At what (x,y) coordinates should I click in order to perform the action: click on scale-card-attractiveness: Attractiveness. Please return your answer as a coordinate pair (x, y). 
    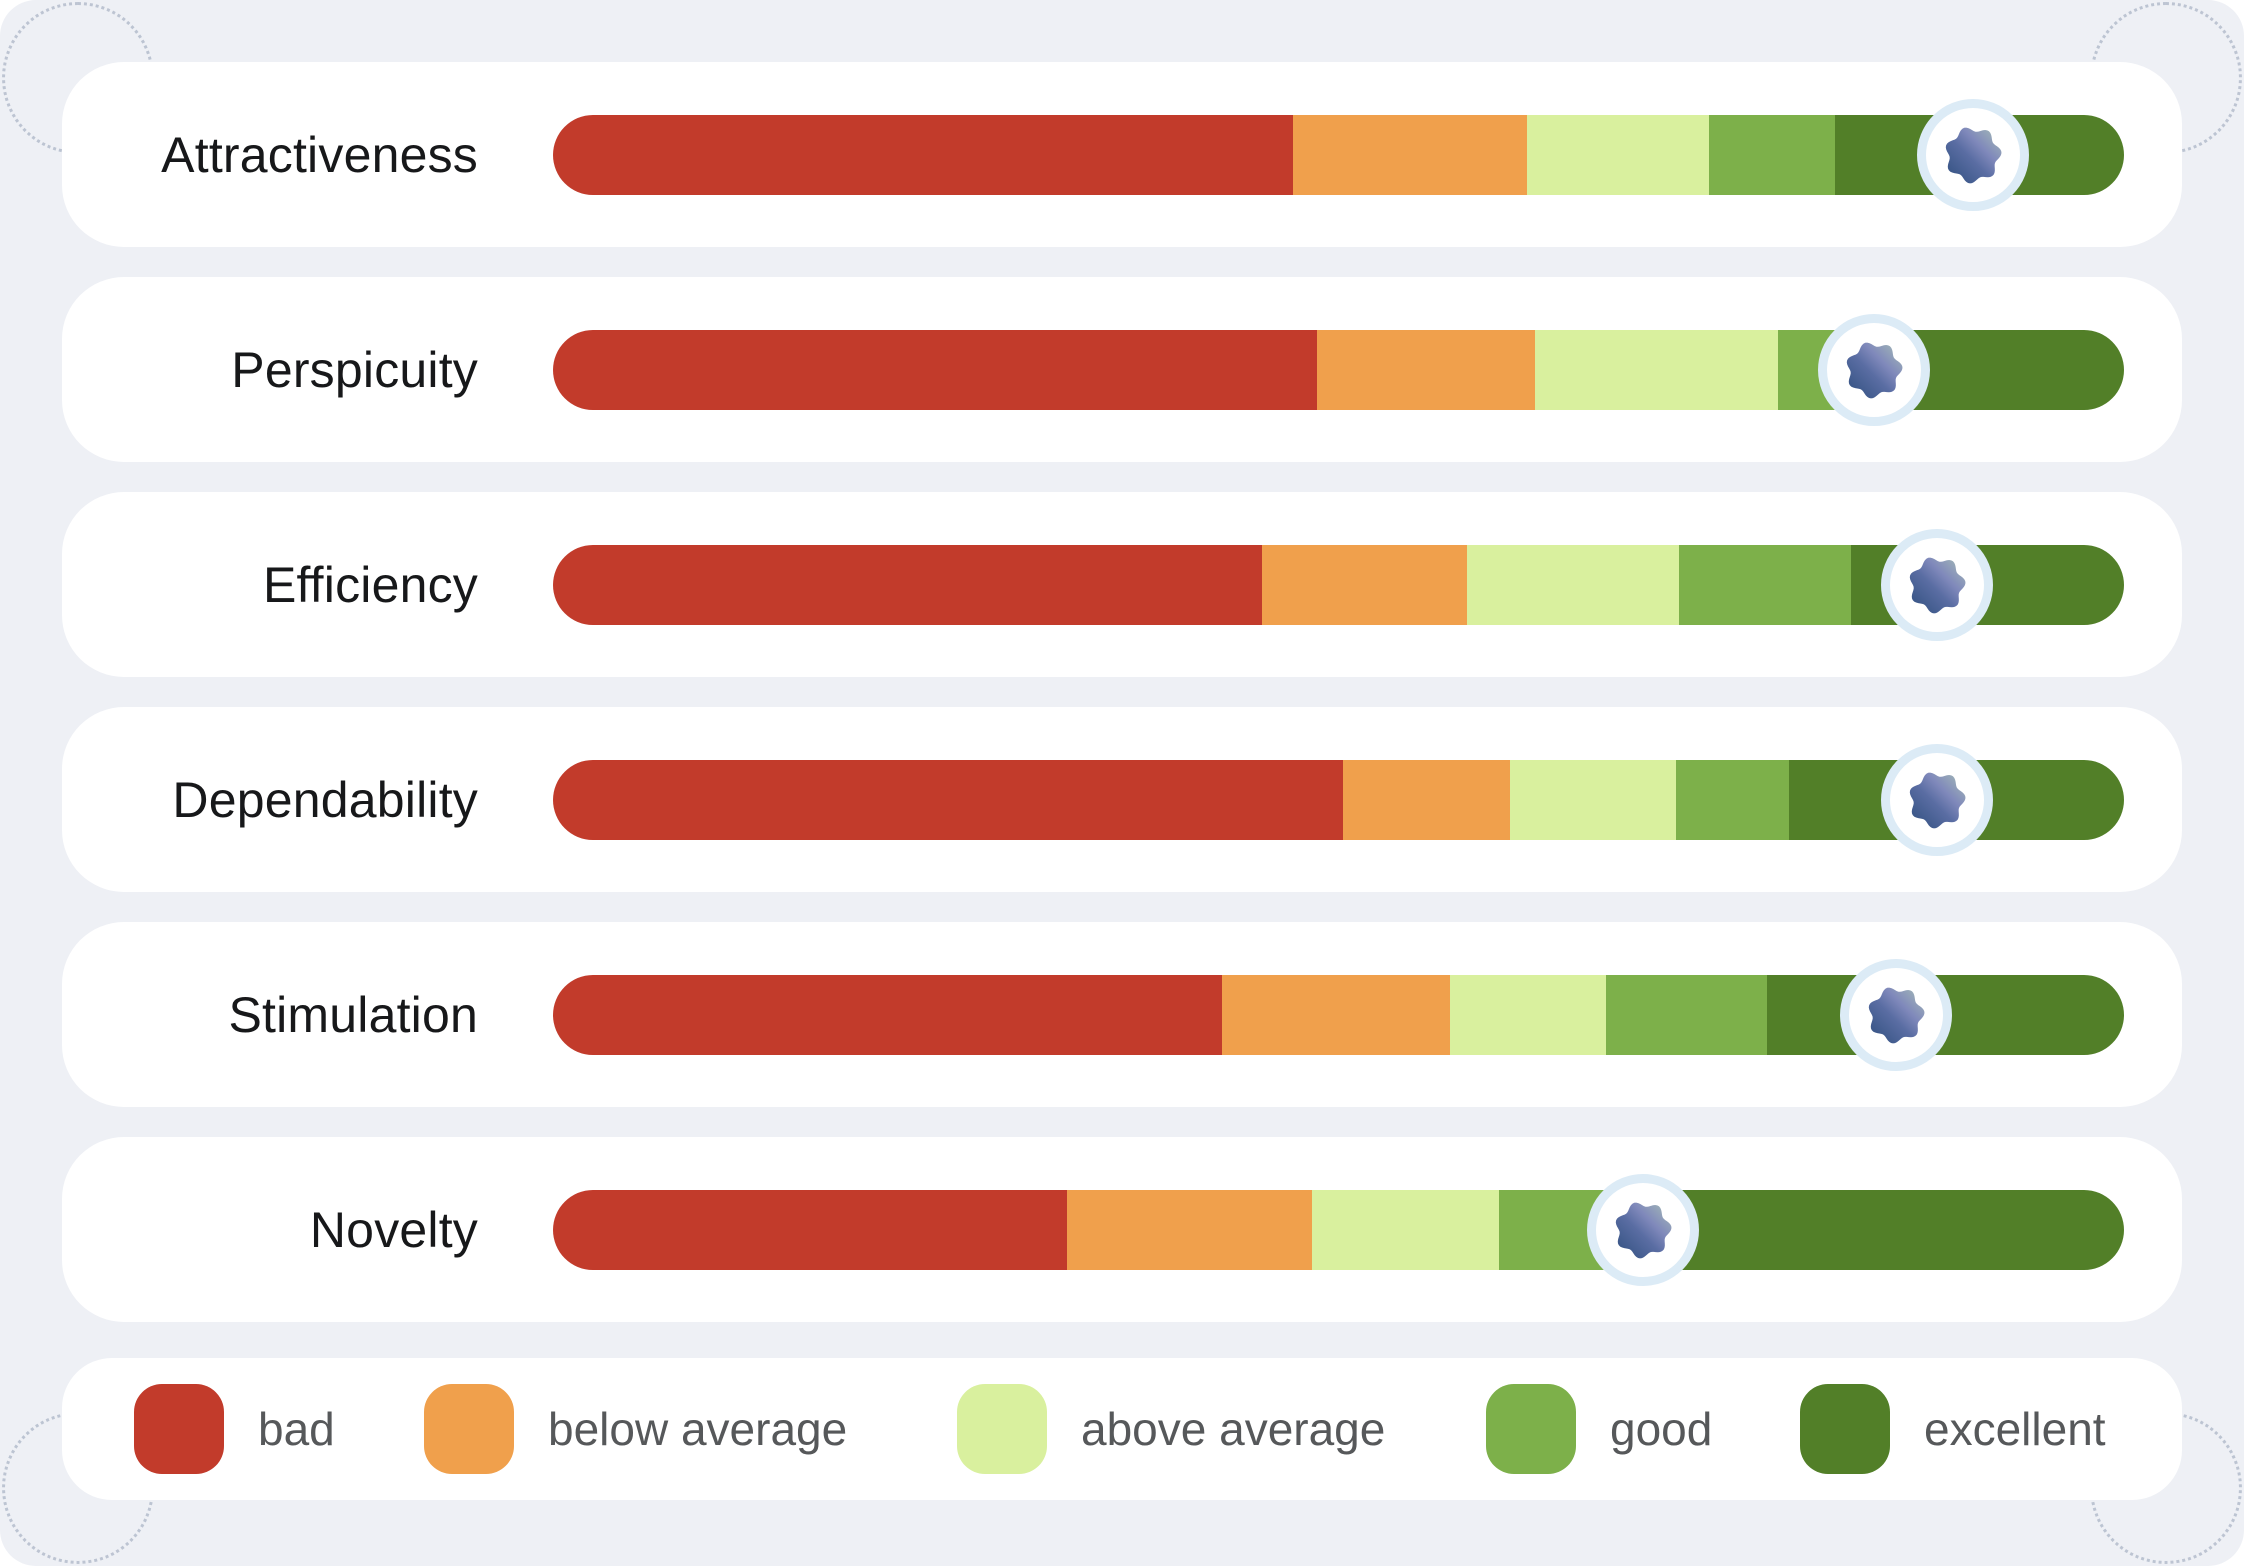
    Looking at the image, I should click on (1122, 154).